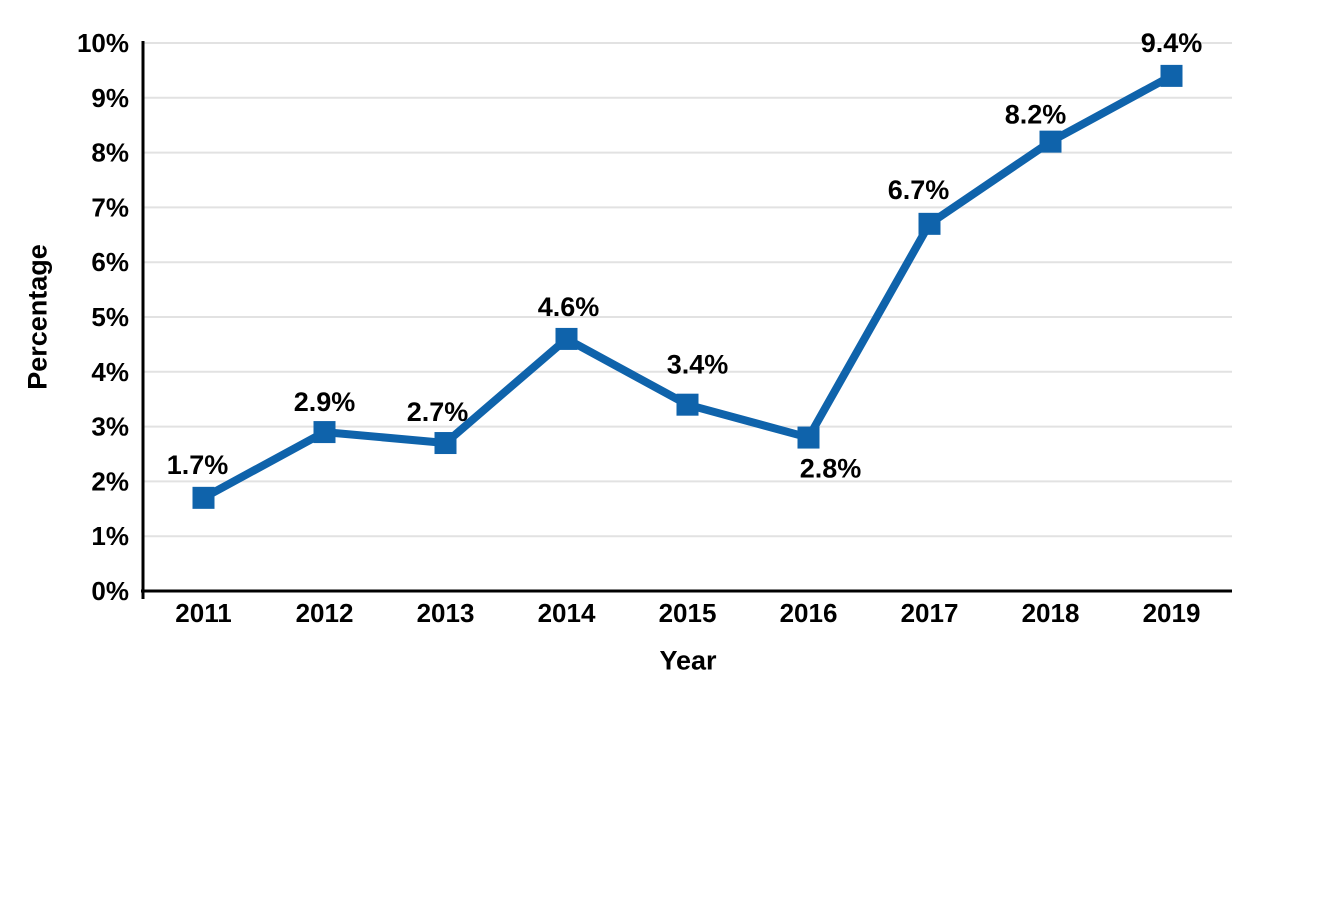 The width and height of the screenshot is (1331, 902). What do you see at coordinates (929, 223) in the screenshot?
I see `data-point-marker-2017` at bounding box center [929, 223].